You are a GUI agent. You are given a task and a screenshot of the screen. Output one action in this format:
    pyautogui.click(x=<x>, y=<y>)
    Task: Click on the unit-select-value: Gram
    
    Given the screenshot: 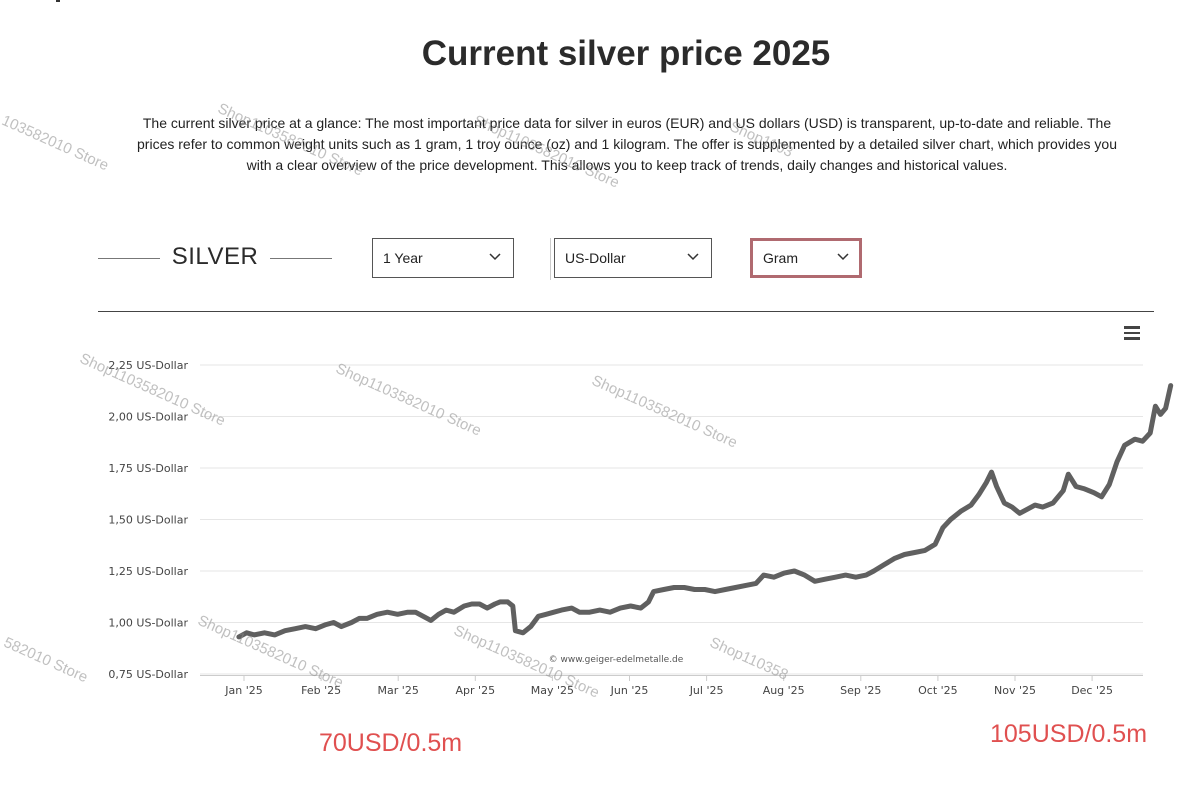 What is the action you would take?
    pyautogui.click(x=780, y=258)
    